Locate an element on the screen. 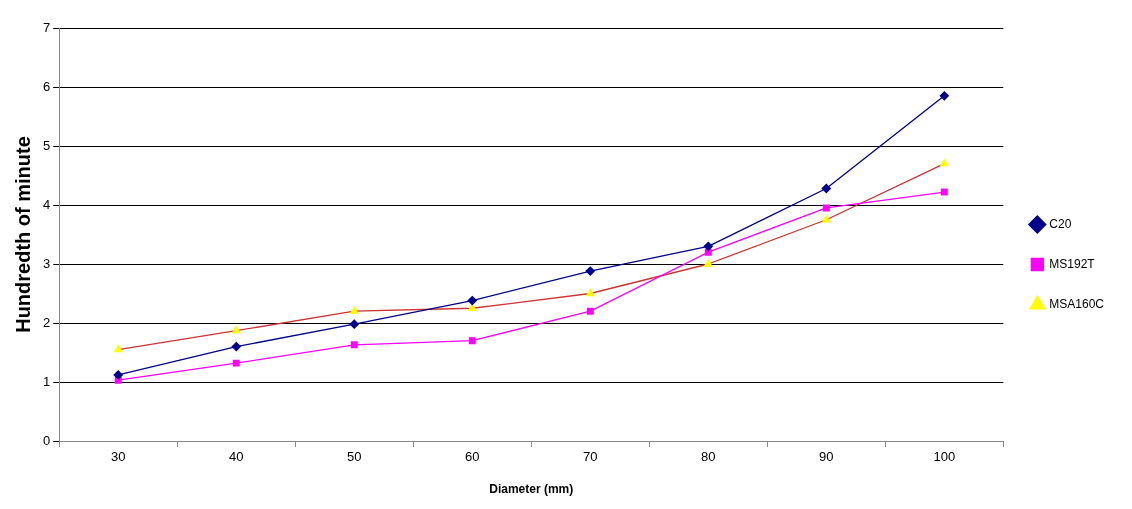  x-tick-label: 100 is located at coordinates (944, 457).